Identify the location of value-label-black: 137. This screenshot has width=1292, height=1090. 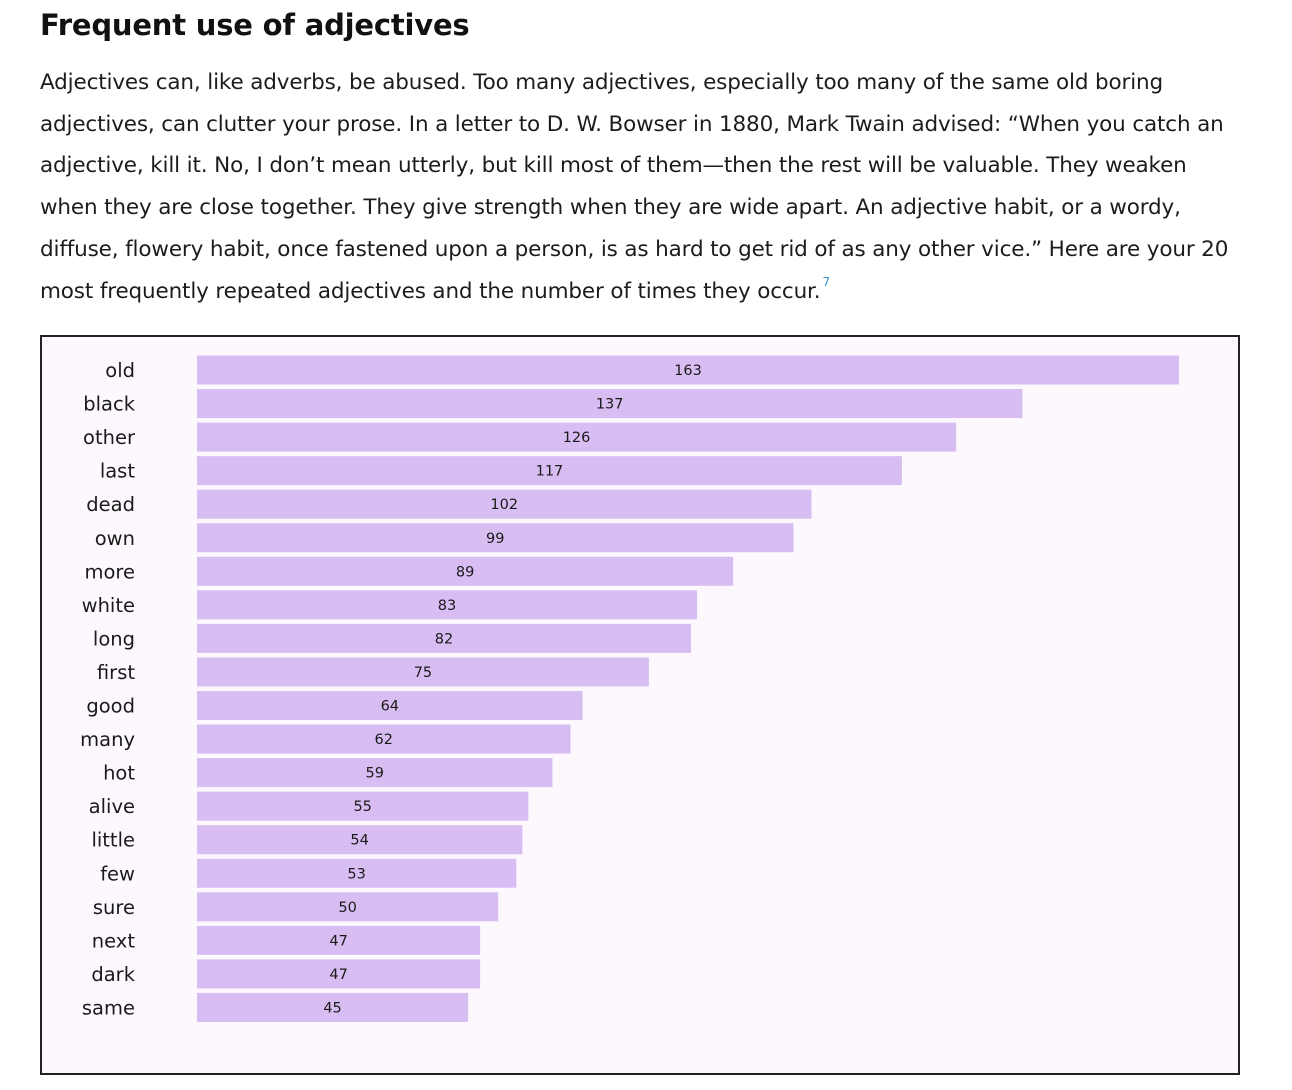
(610, 405).